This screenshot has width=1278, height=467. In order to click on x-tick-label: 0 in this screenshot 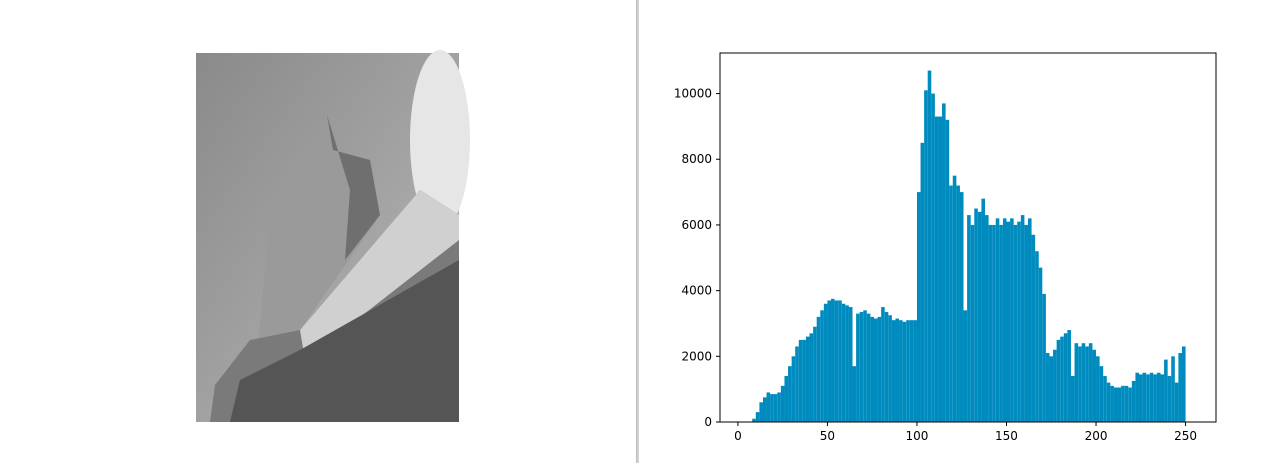, I will do `click(738, 436)`.